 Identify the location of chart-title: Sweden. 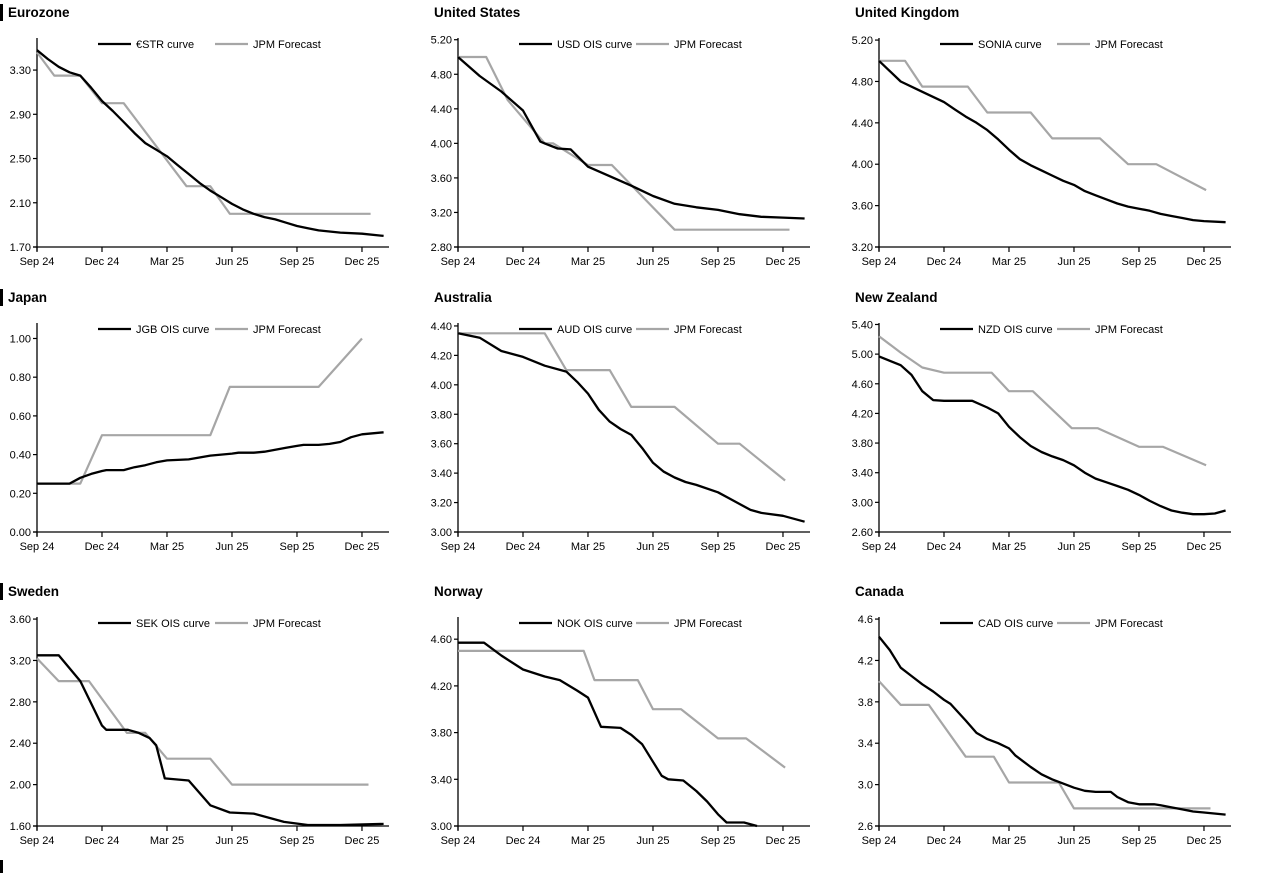
(34, 591).